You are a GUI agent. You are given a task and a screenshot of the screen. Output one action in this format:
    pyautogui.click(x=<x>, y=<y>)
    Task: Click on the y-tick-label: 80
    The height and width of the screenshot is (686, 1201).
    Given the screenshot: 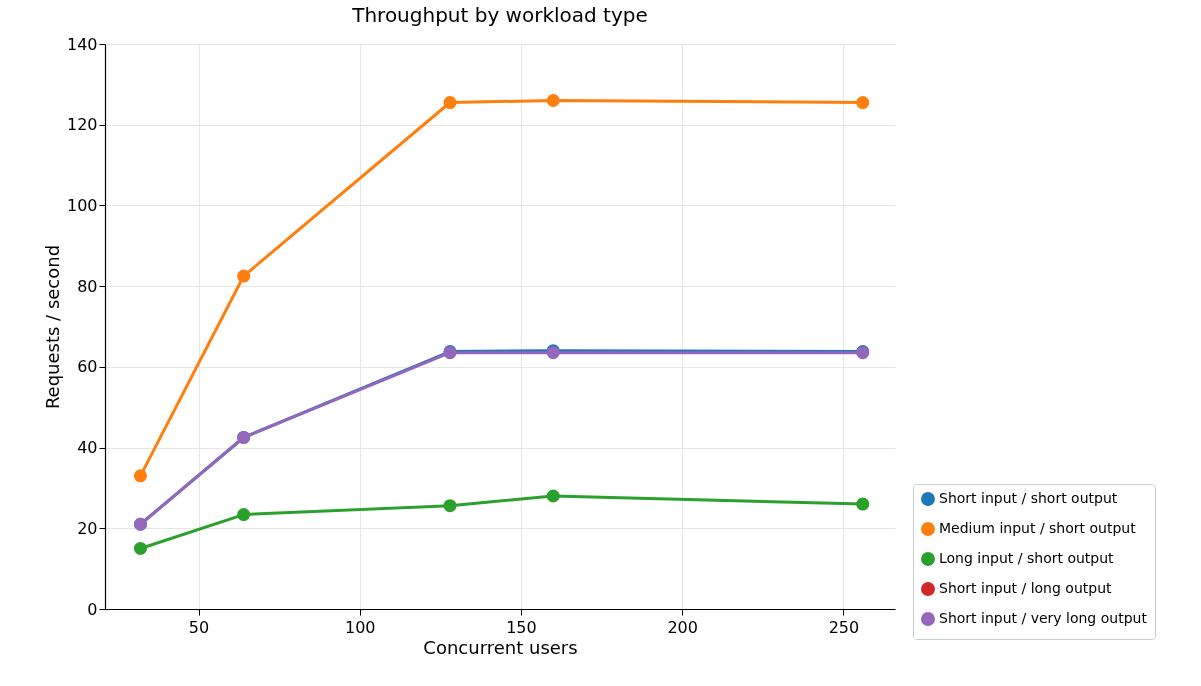 What is the action you would take?
    pyautogui.click(x=87, y=286)
    